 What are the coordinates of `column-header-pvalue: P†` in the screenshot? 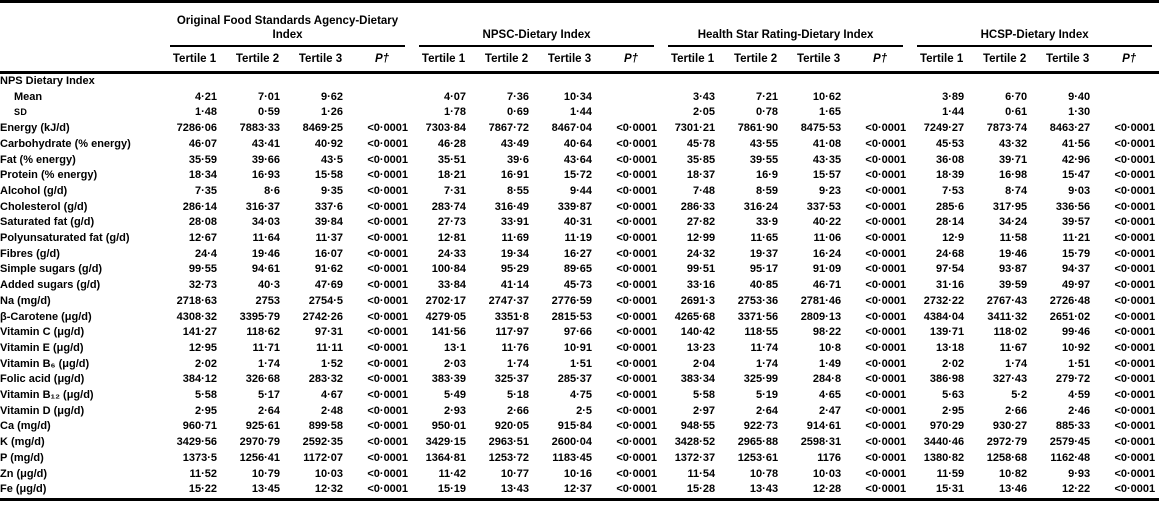 It's located at (1129, 60).